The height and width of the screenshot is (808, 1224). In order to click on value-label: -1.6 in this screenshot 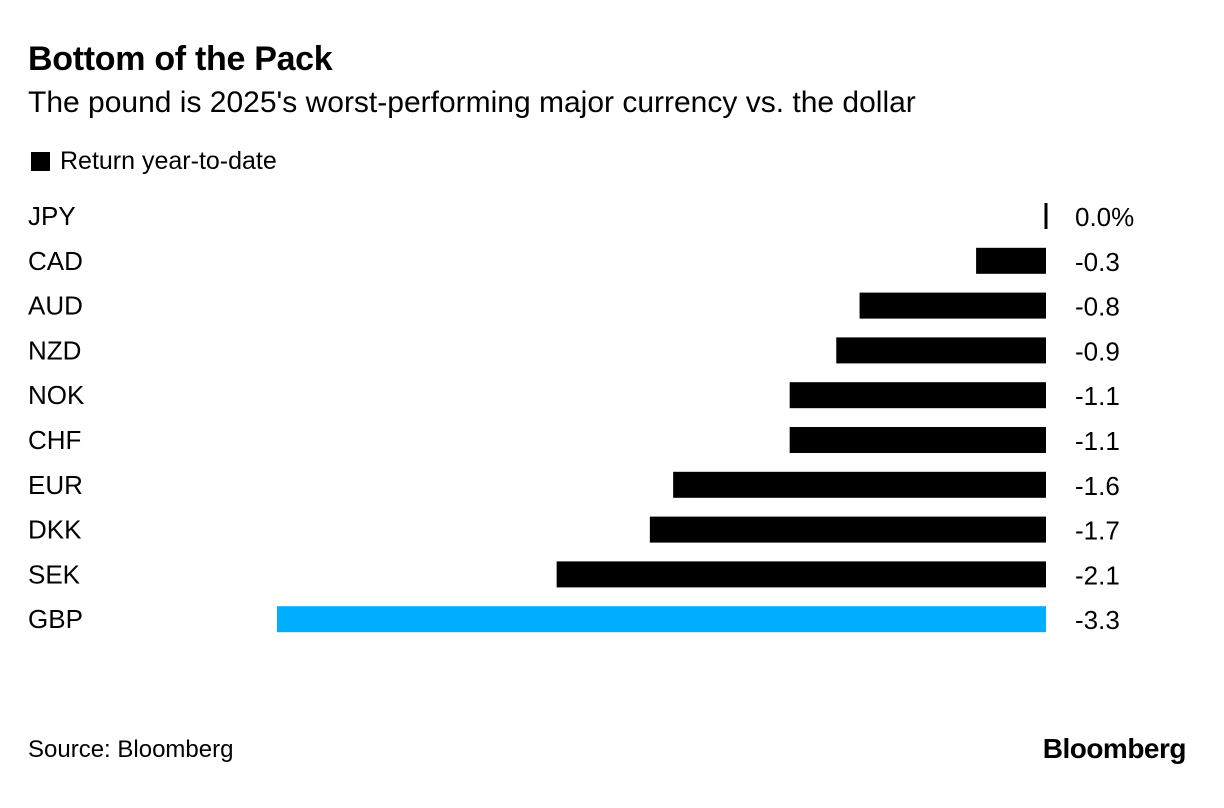, I will do `click(1097, 486)`.